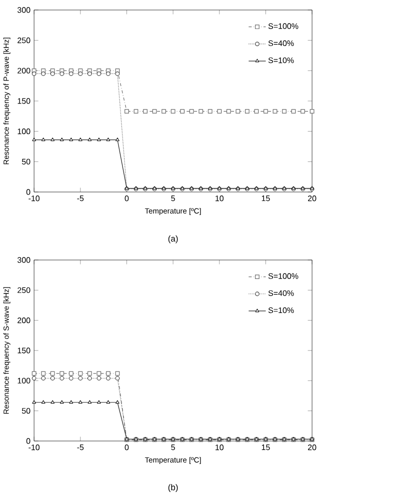 The image size is (411, 501). Describe the element at coordinates (173, 488) in the screenshot. I see `text: (b)` at that location.